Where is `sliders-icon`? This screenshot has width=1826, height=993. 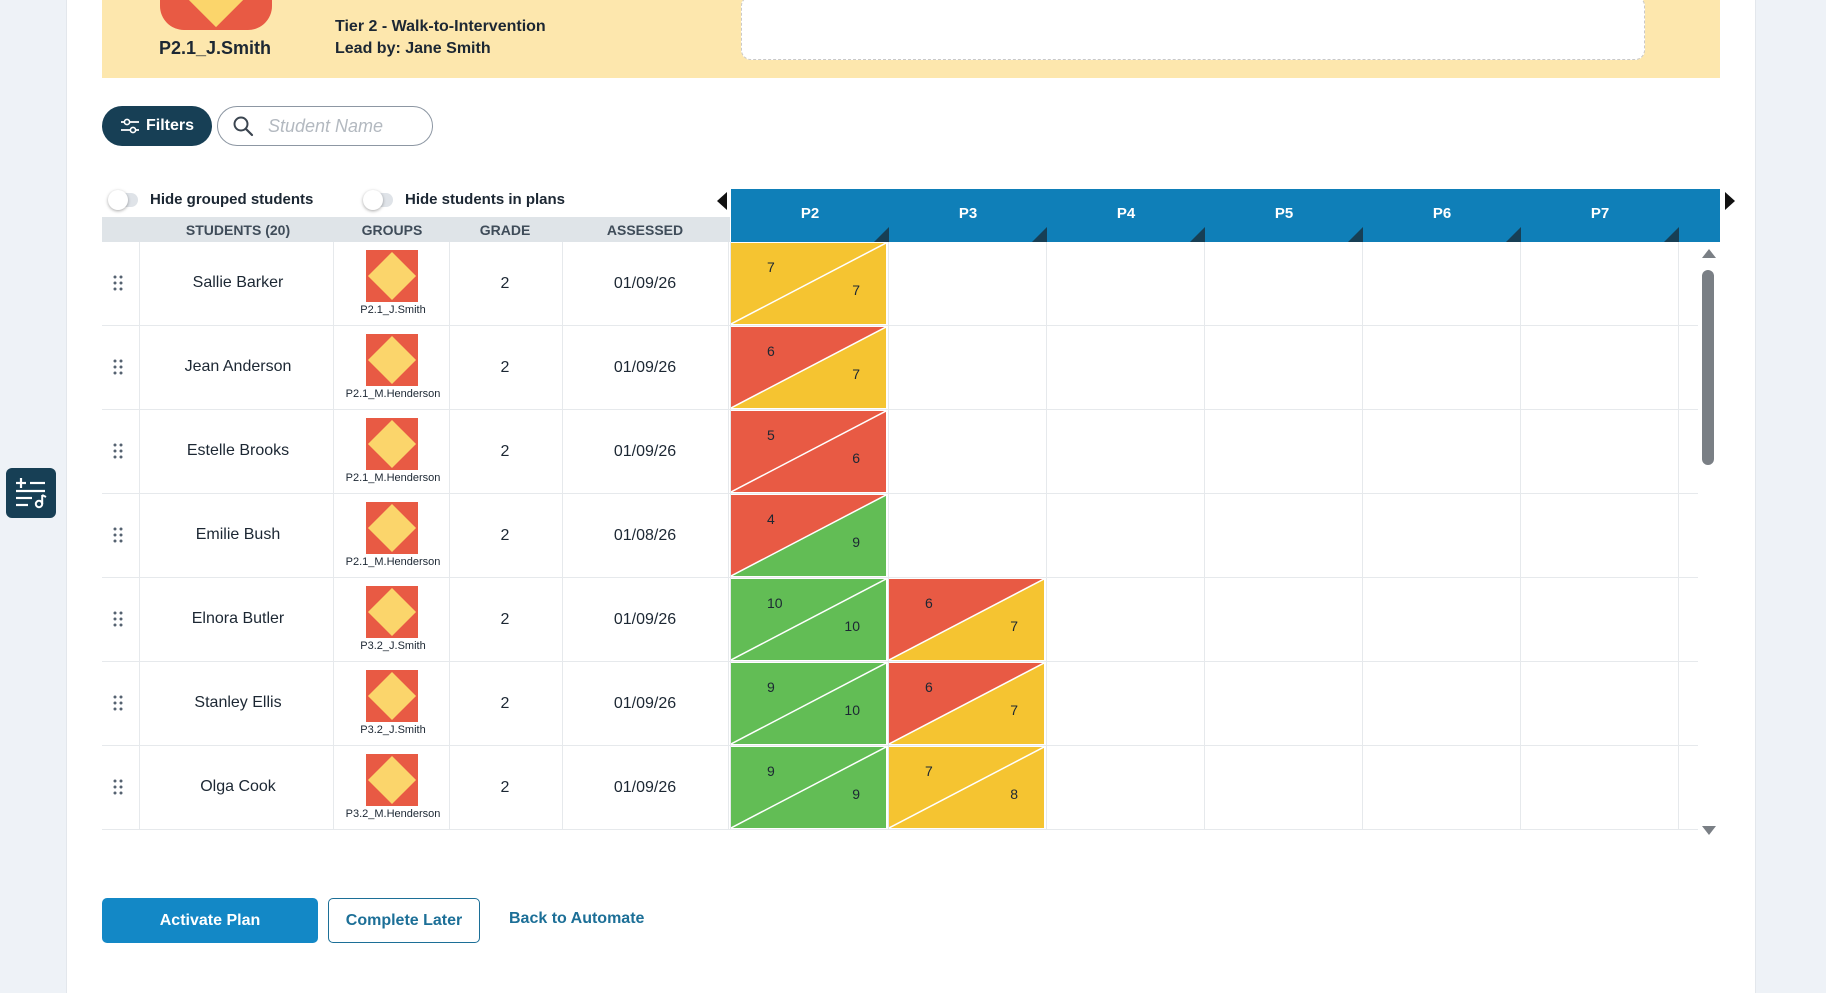 sliders-icon is located at coordinates (129, 126).